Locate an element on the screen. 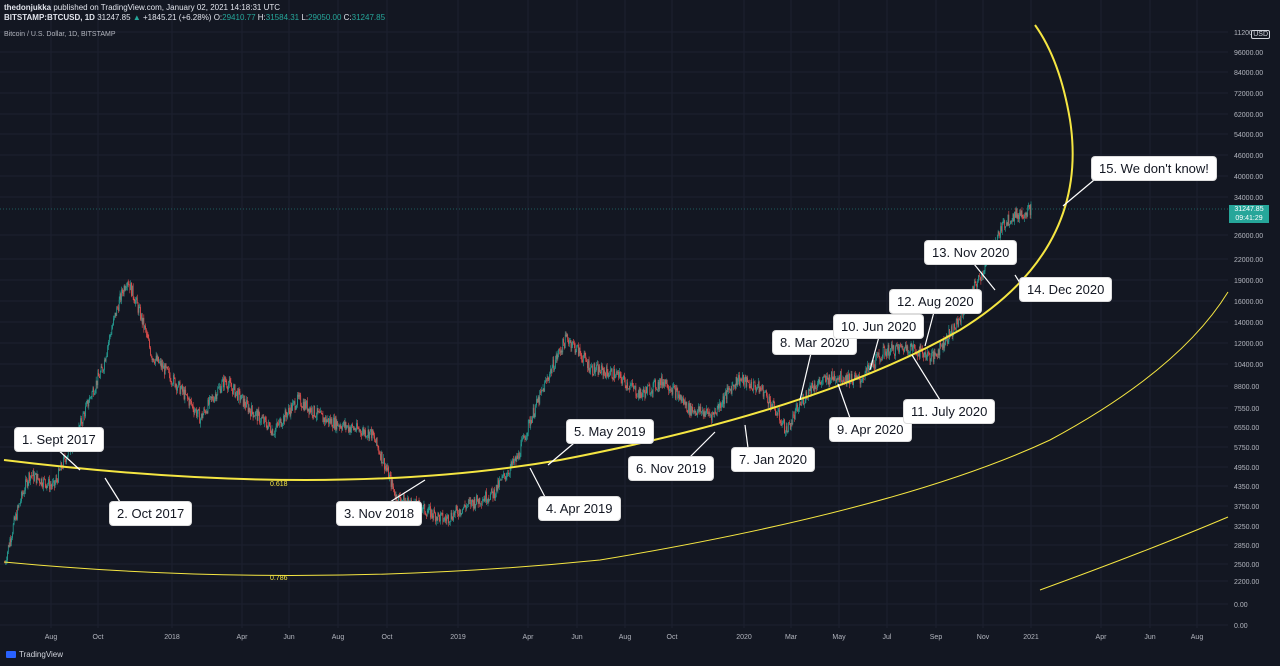  publisher-name: thedonjukka is located at coordinates (28, 7).